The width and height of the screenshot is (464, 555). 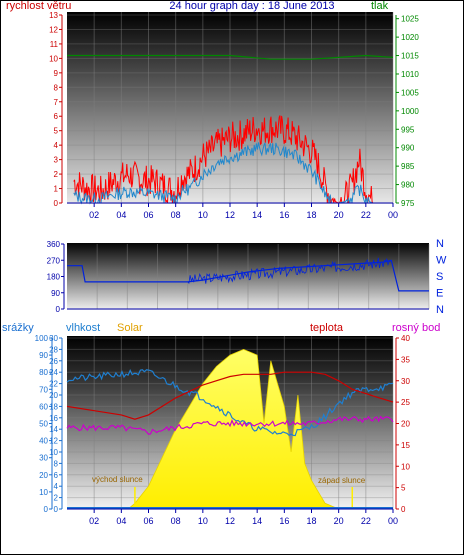 I want to click on y-tick-label: 50, so click(x=43, y=424).